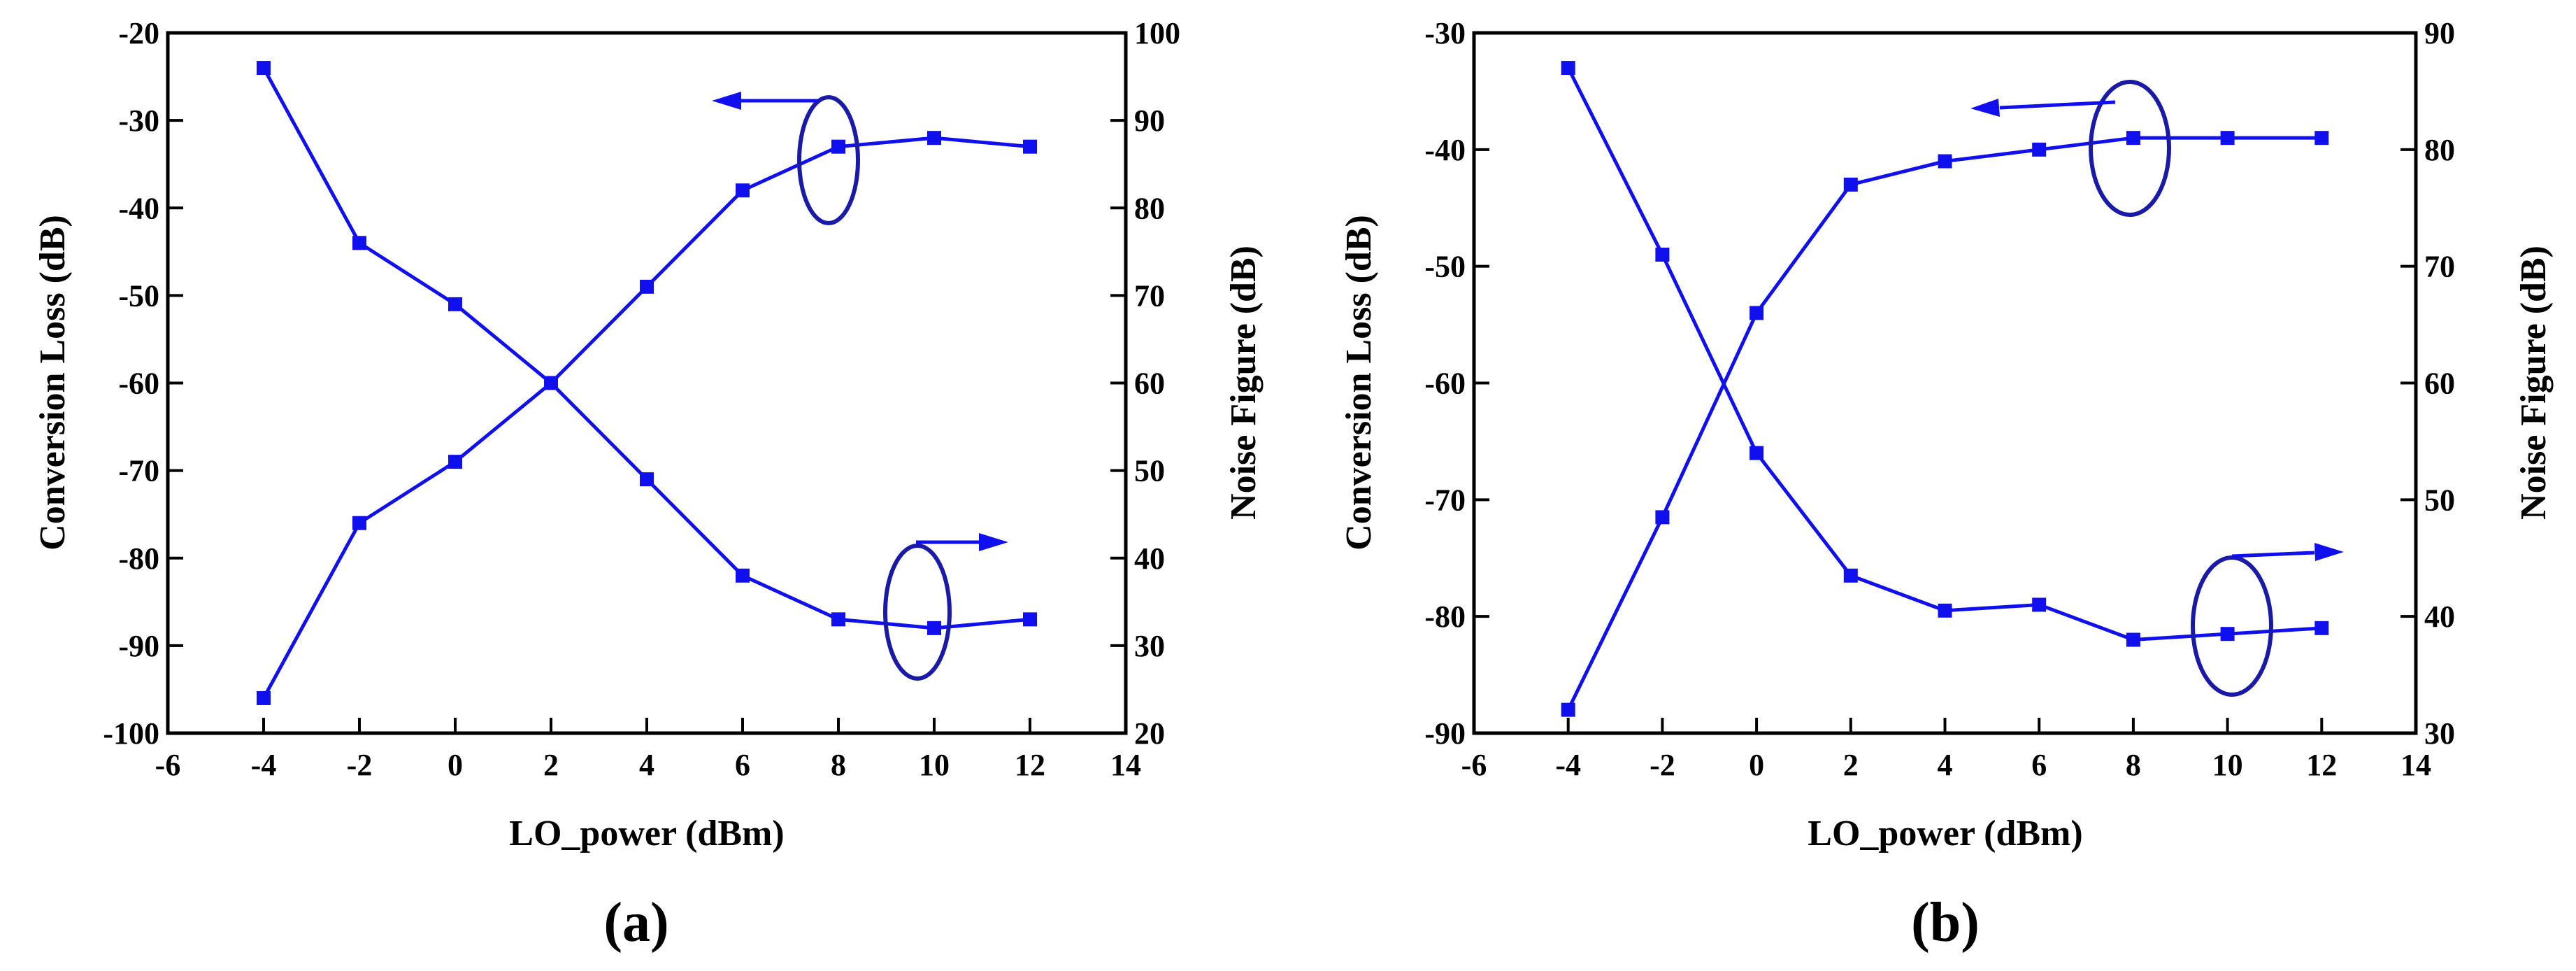 The width and height of the screenshot is (2576, 971). What do you see at coordinates (646, 833) in the screenshot?
I see `x-axis-title: LO_power (dBm)` at bounding box center [646, 833].